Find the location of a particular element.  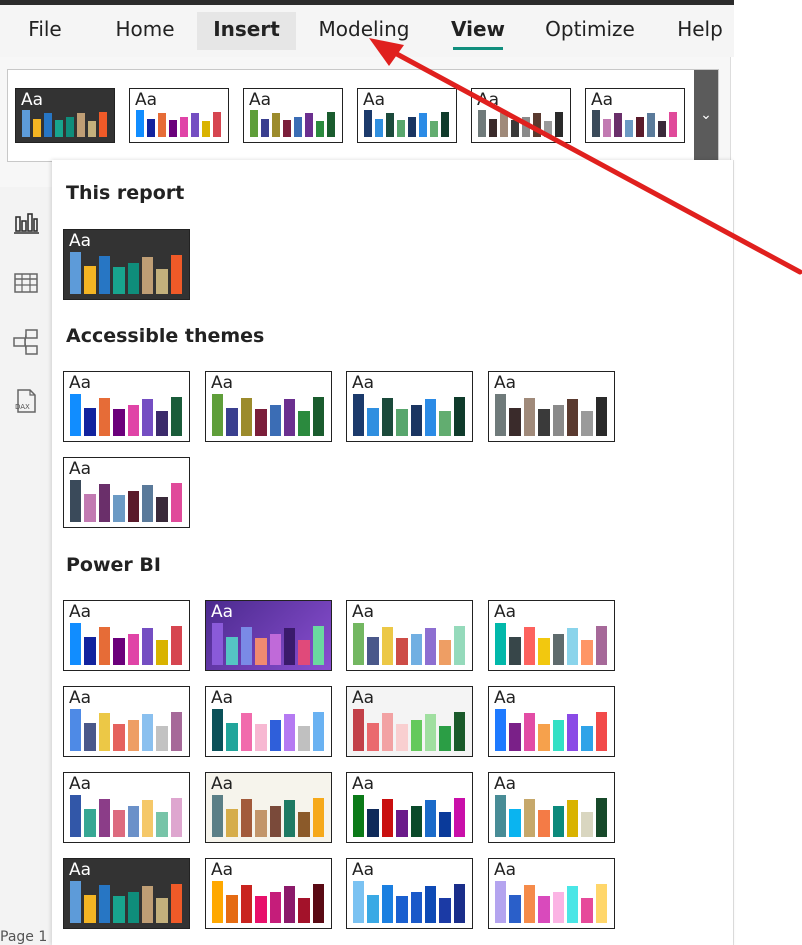

tab-insert: Insert is located at coordinates (246, 31).